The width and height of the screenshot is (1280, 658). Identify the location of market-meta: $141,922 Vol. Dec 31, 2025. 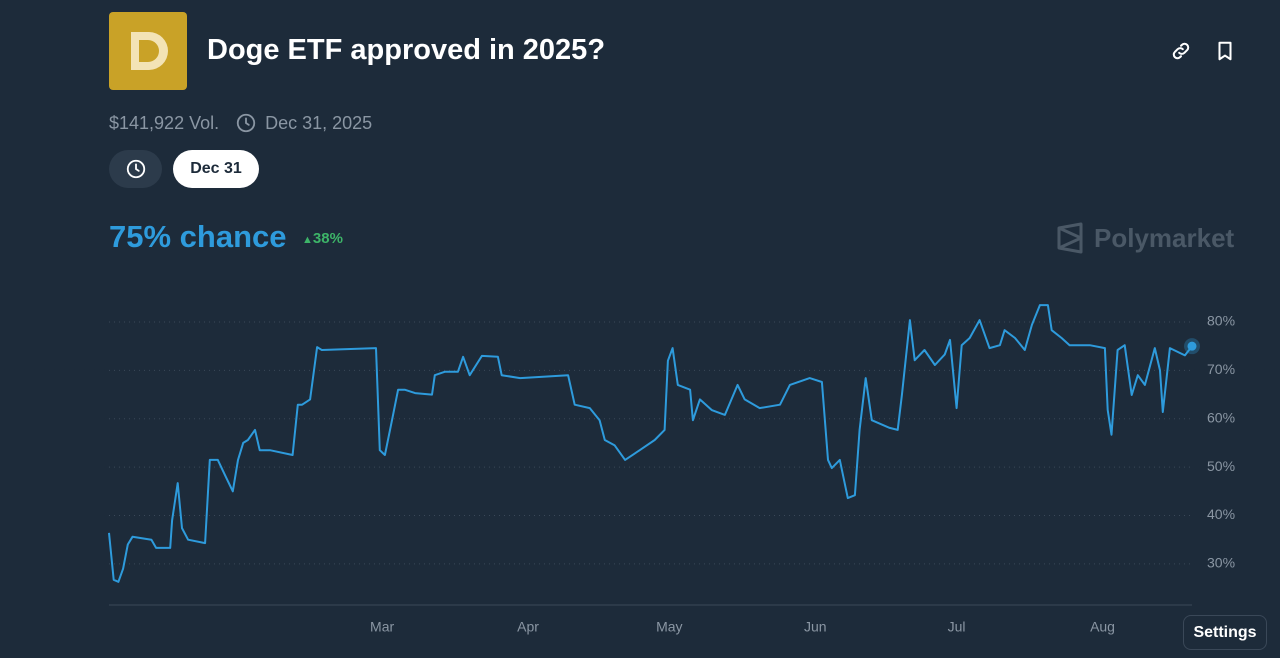
(240, 123).